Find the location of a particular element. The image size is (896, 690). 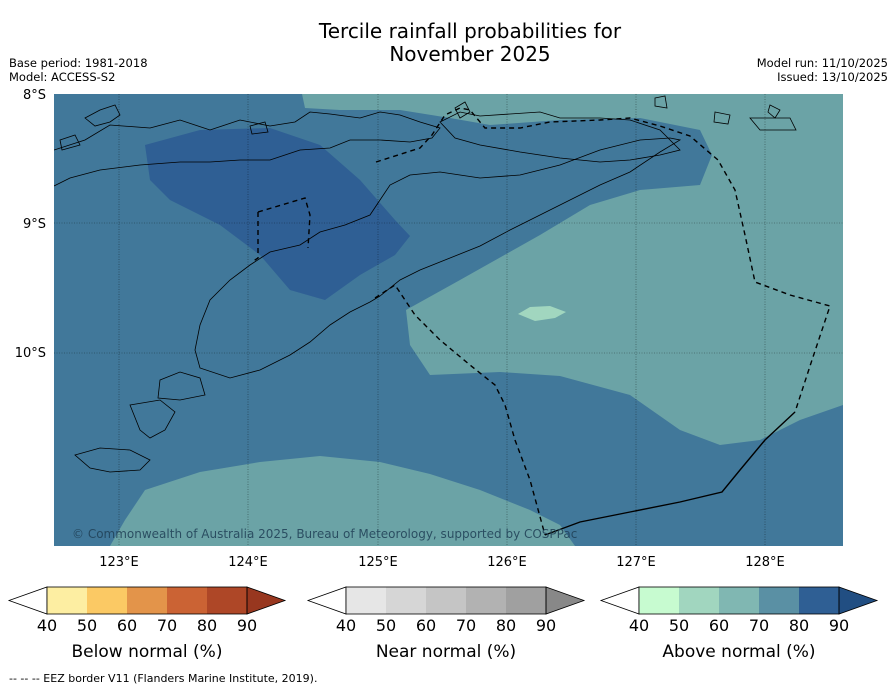

colorbar-near-frame is located at coordinates (446, 600).